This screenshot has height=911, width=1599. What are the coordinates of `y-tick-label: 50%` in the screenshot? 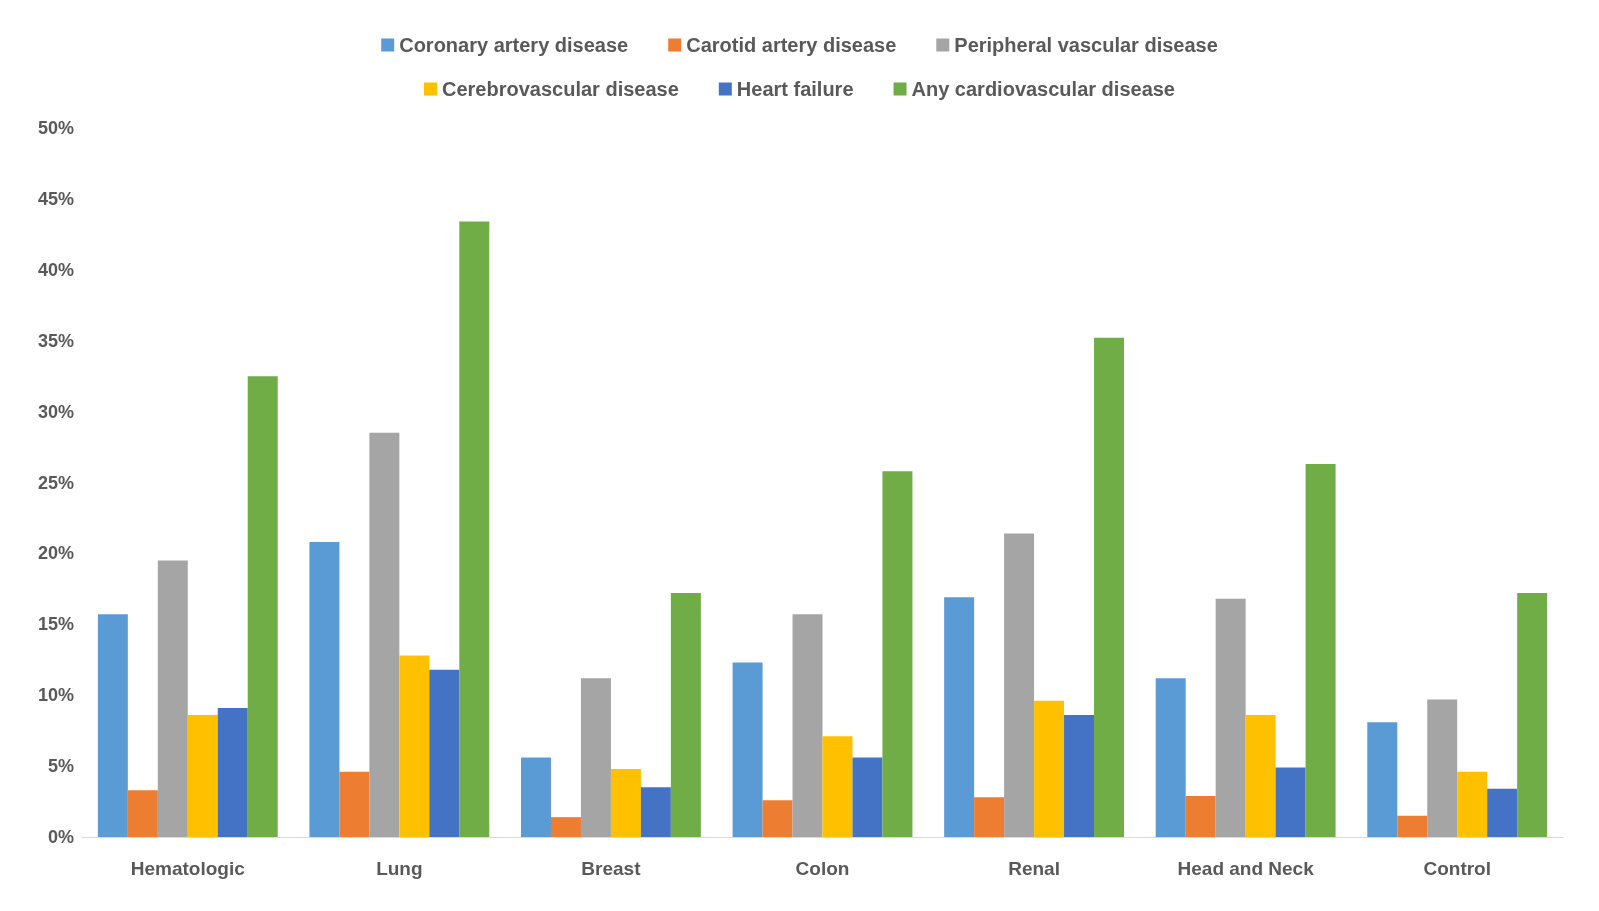 It's located at (55, 128).